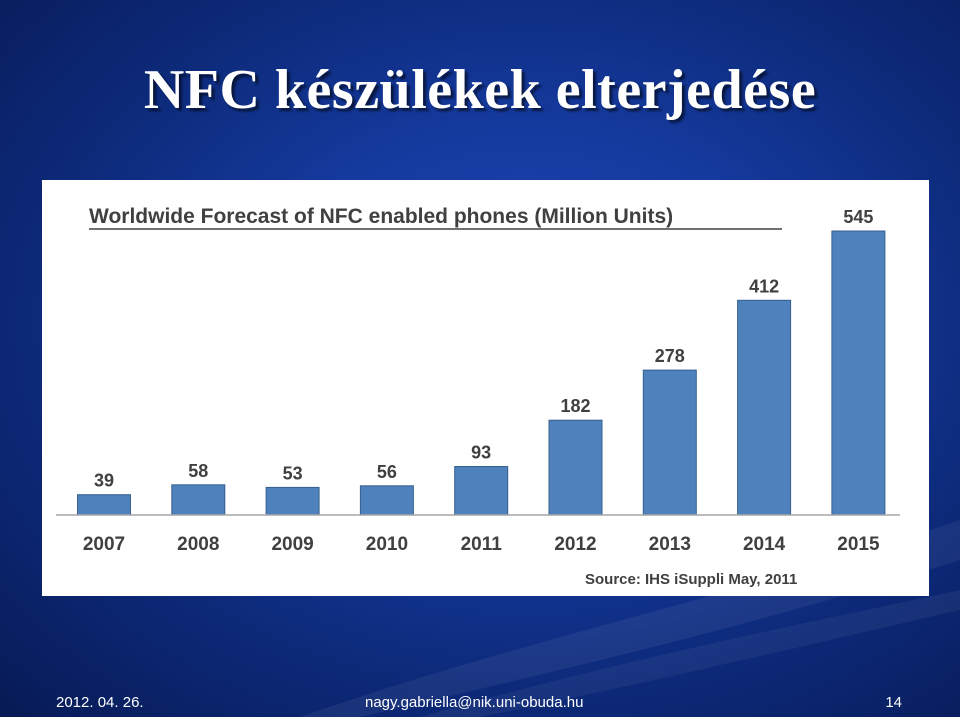  Describe the element at coordinates (764, 286) in the screenshot. I see `data-label-2014: 412` at that location.